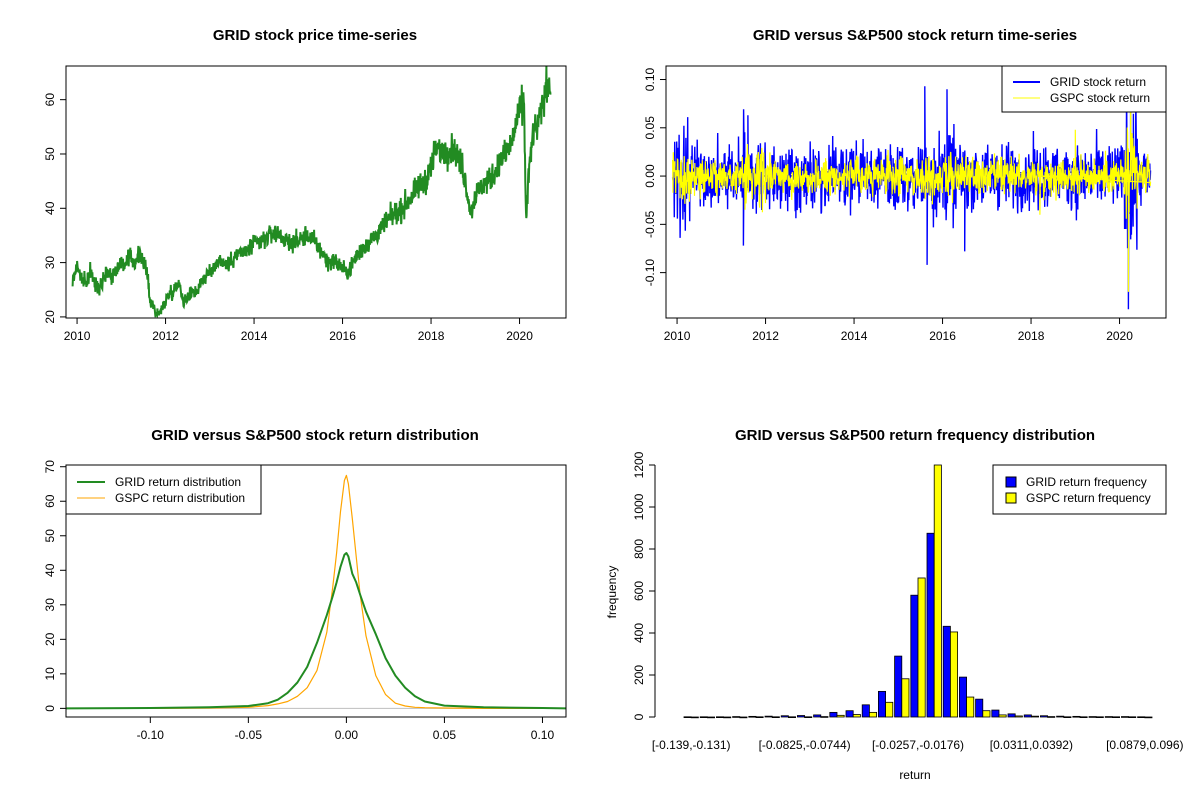 This screenshot has height=800, width=1200. Describe the element at coordinates (431, 336) in the screenshot. I see `price-x-tick-label: 2018` at that location.